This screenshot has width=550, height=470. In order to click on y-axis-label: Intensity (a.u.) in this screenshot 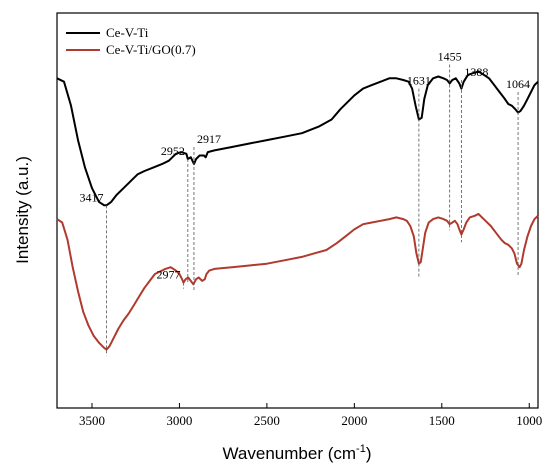, I will do `click(22, 210)`.